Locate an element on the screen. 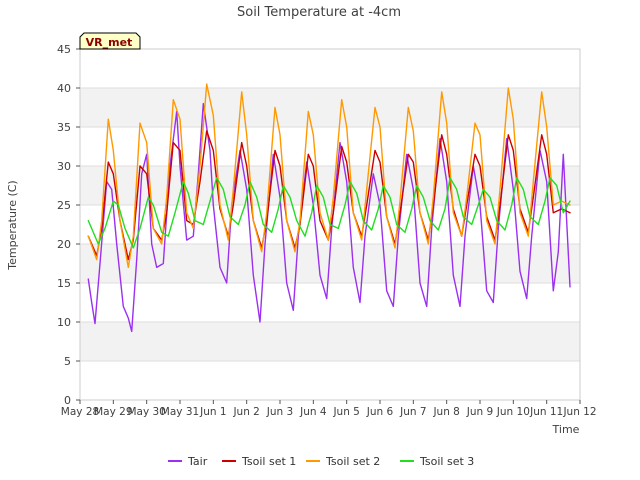 The height and width of the screenshot is (480, 640). vr-met-badge: VR_met is located at coordinates (110, 41).